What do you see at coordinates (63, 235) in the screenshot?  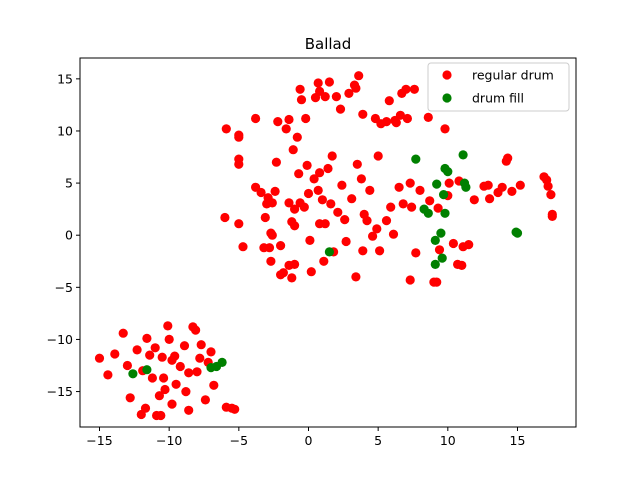 I see `y-axis: −15 −10 −5 0 5 10 15` at bounding box center [63, 235].